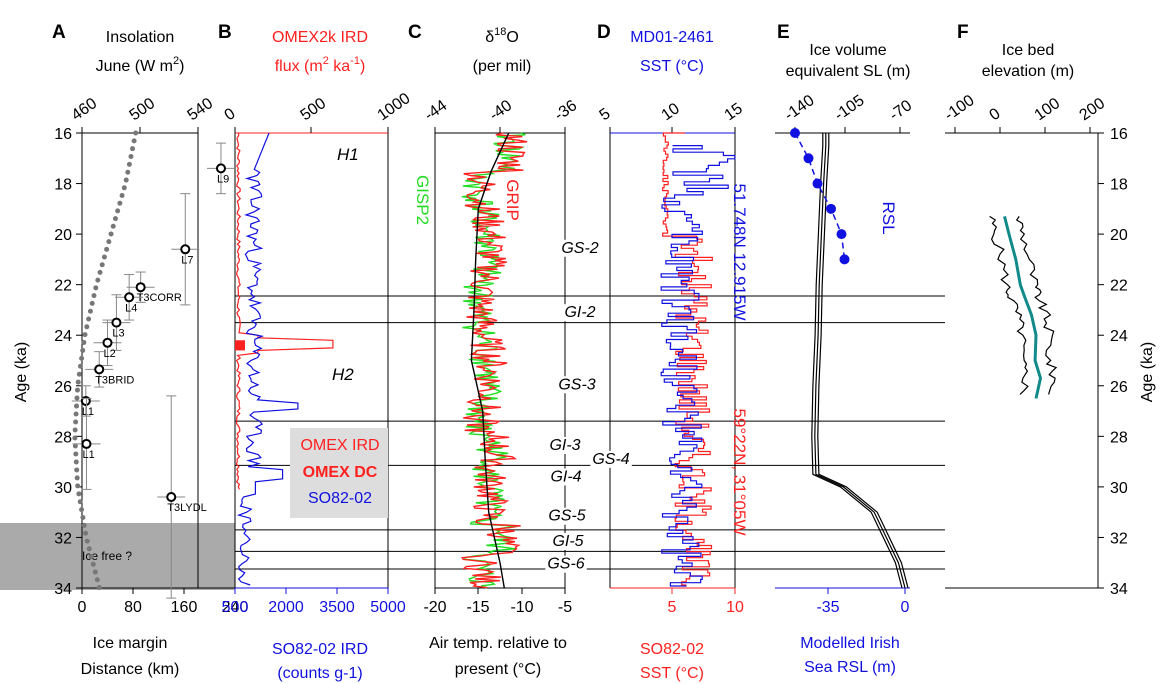 Image resolution: width=1162 pixels, height=684 pixels. I want to click on panel-e-top-tick-label: -70, so click(901, 110).